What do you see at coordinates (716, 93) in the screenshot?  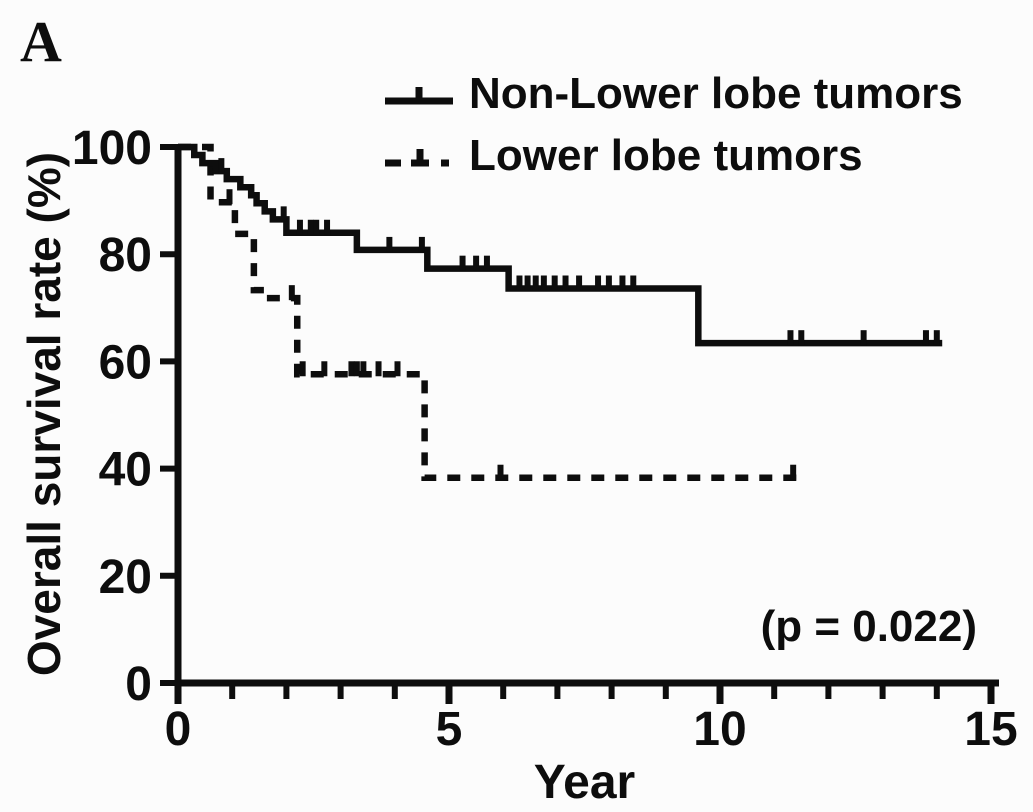 I see `legend-label-non-lower-lobe: Non-Lower lobe tumors` at bounding box center [716, 93].